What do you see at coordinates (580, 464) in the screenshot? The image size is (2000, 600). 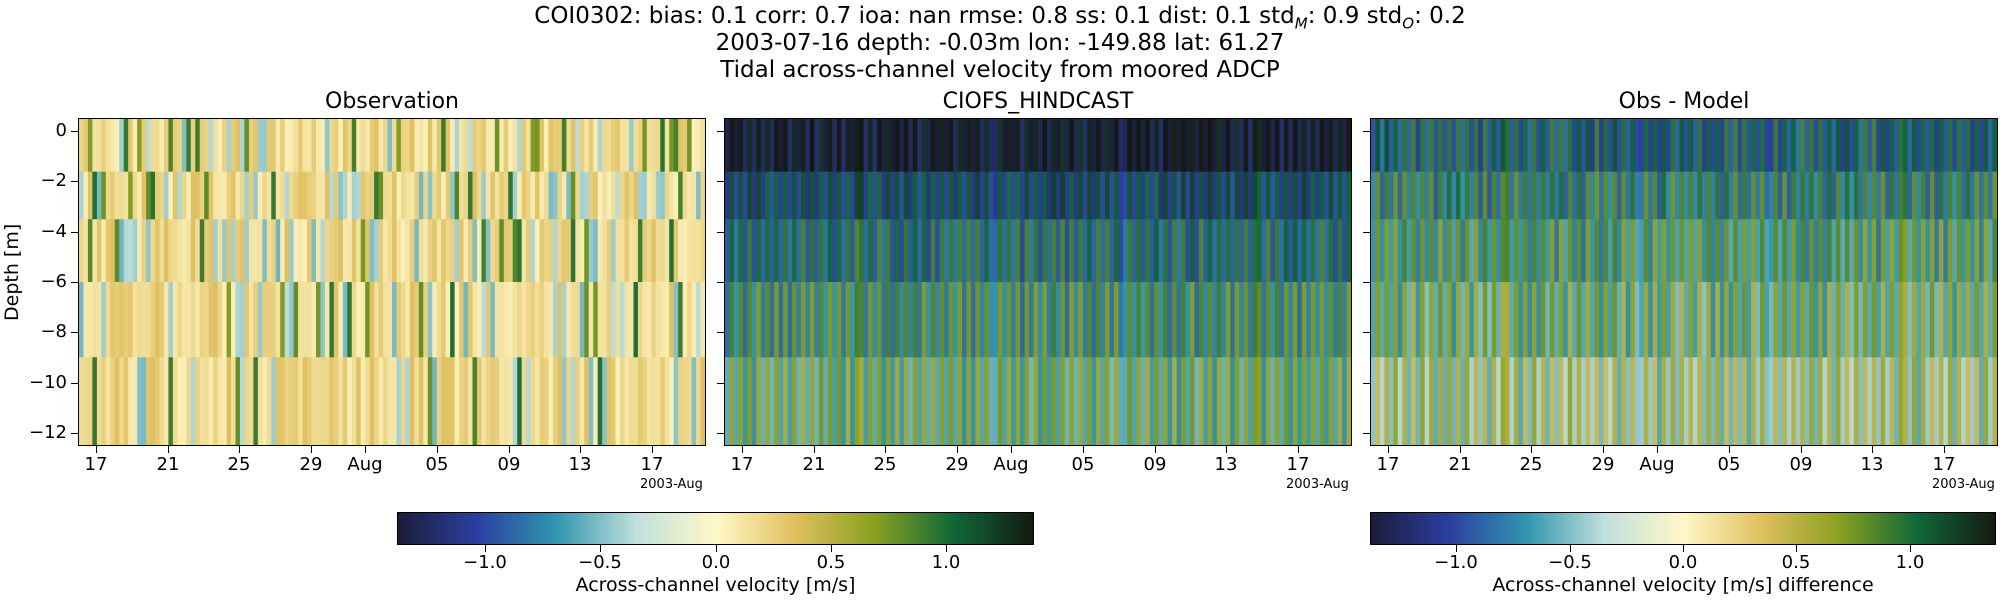 I see `x-tick-label: 13` at bounding box center [580, 464].